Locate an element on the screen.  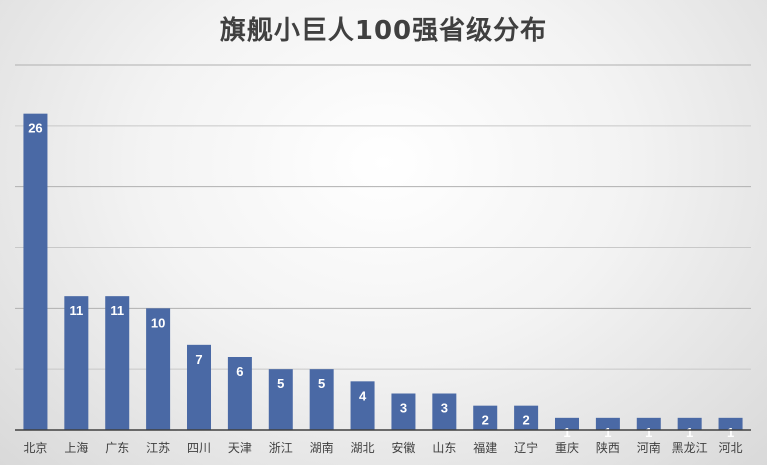
category-label: 陕西 is located at coordinates (608, 447).